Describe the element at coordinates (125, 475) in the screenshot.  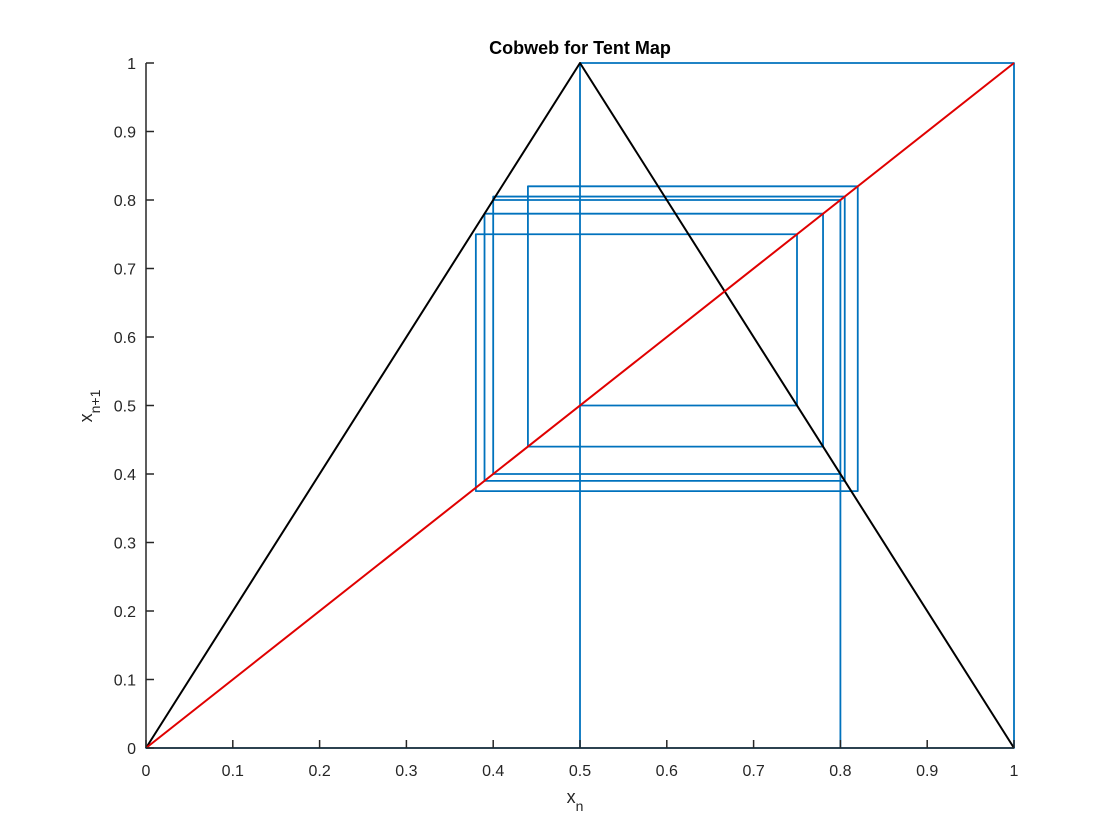
I see `y-tick-label: 0.4` at that location.